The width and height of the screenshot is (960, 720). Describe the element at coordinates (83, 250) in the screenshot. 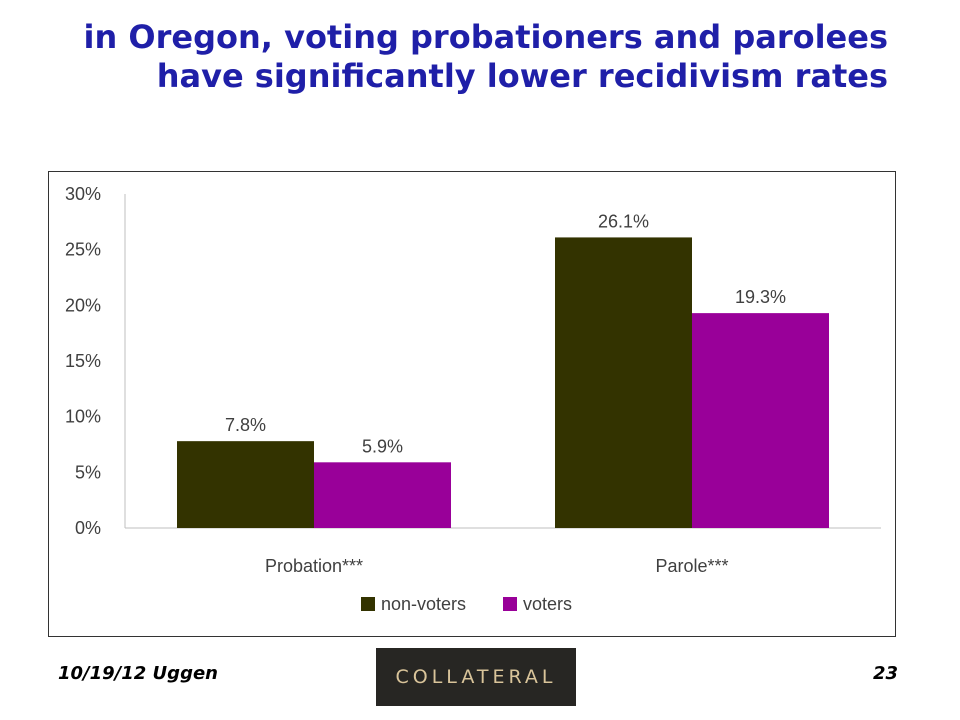

I see `y-tick-label: 25%` at that location.